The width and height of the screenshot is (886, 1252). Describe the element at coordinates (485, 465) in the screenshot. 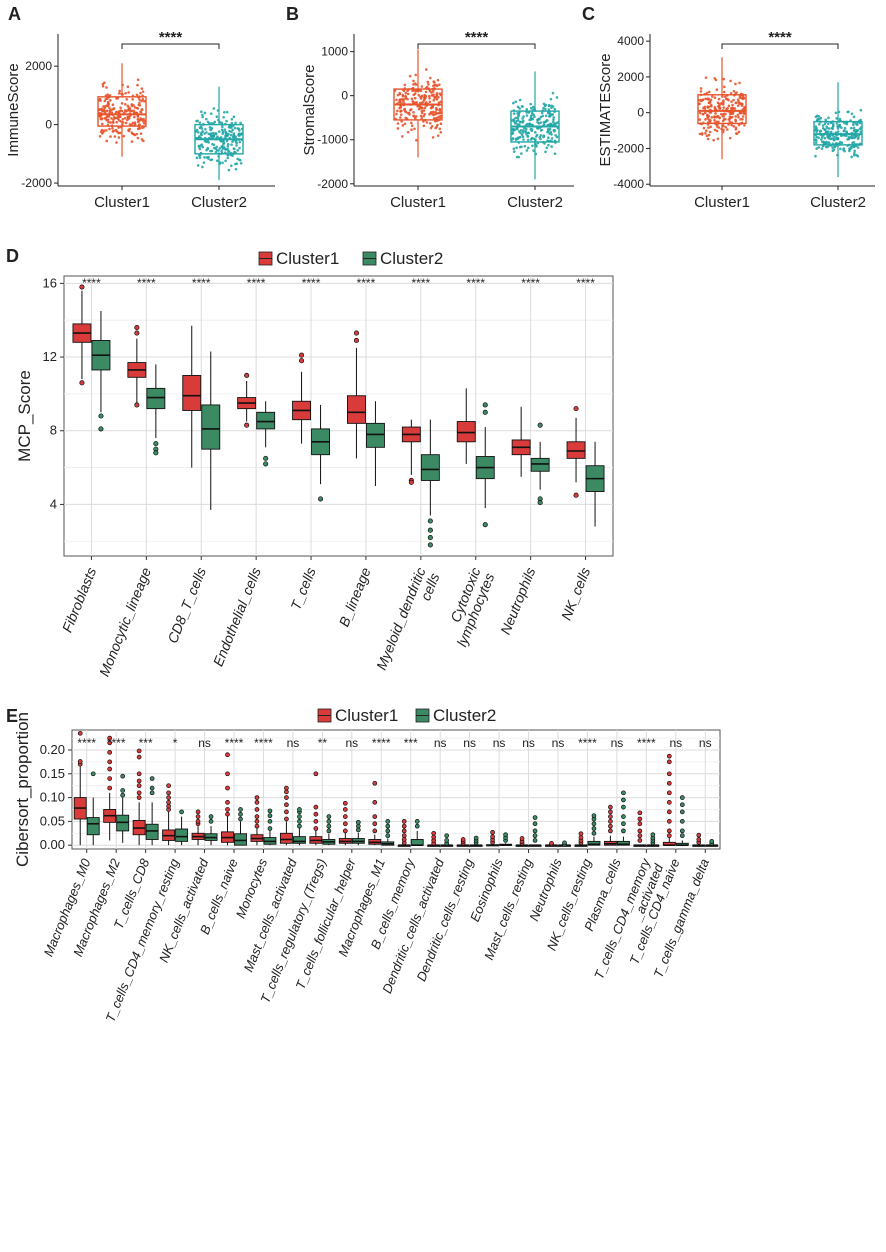

I see `box-Cluster2-Cytotoxic lymphocytes` at that location.